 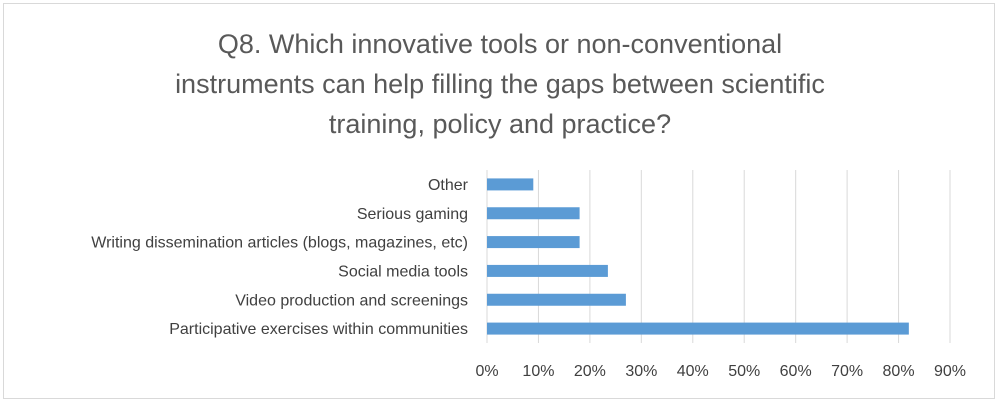 What do you see at coordinates (448, 185) in the screenshot?
I see `category-label: Other` at bounding box center [448, 185].